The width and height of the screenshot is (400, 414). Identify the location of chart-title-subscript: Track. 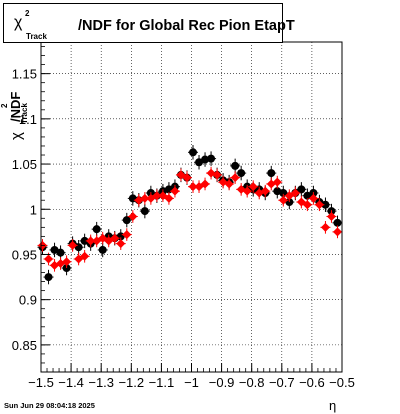
(36, 36).